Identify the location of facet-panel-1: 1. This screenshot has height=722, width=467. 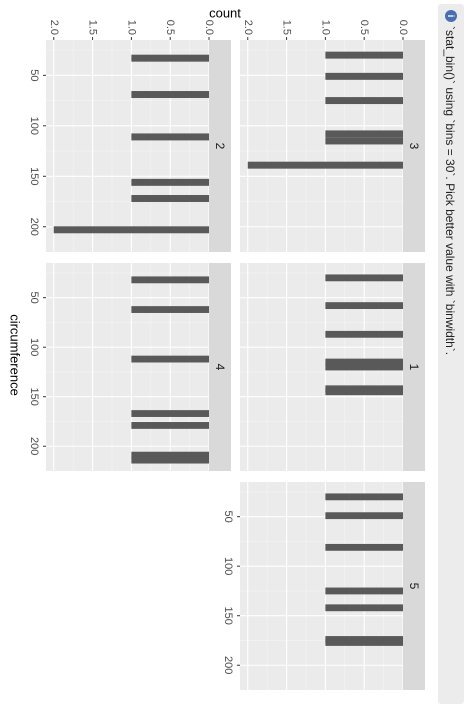
(332, 367).